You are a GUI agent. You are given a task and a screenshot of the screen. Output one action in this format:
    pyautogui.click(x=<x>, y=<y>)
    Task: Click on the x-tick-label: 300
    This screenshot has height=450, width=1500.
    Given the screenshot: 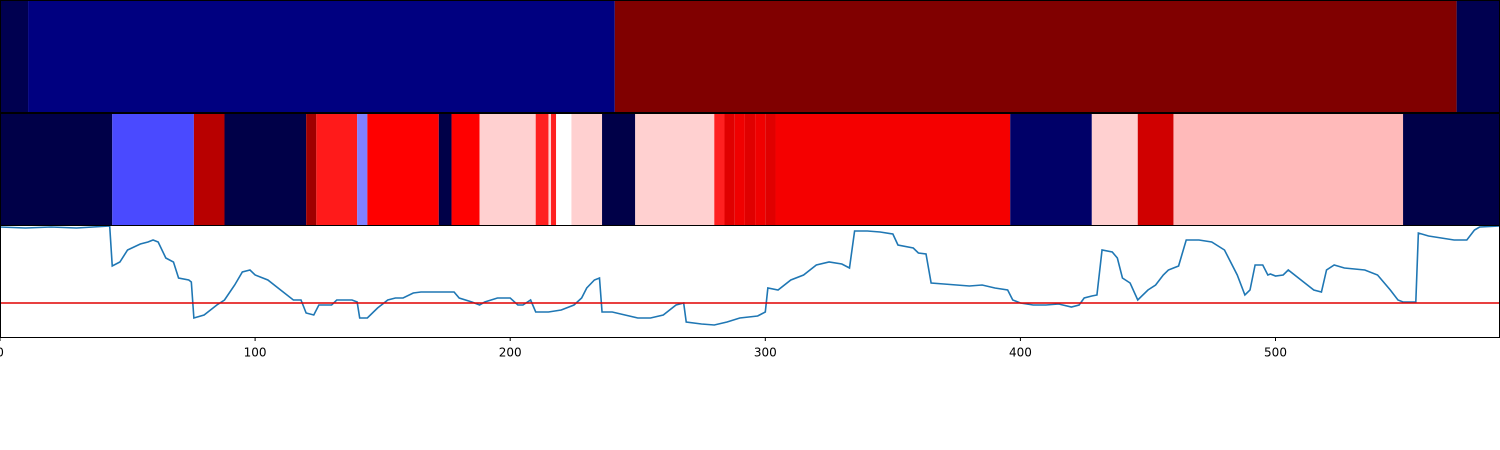 What is the action you would take?
    pyautogui.click(x=765, y=353)
    